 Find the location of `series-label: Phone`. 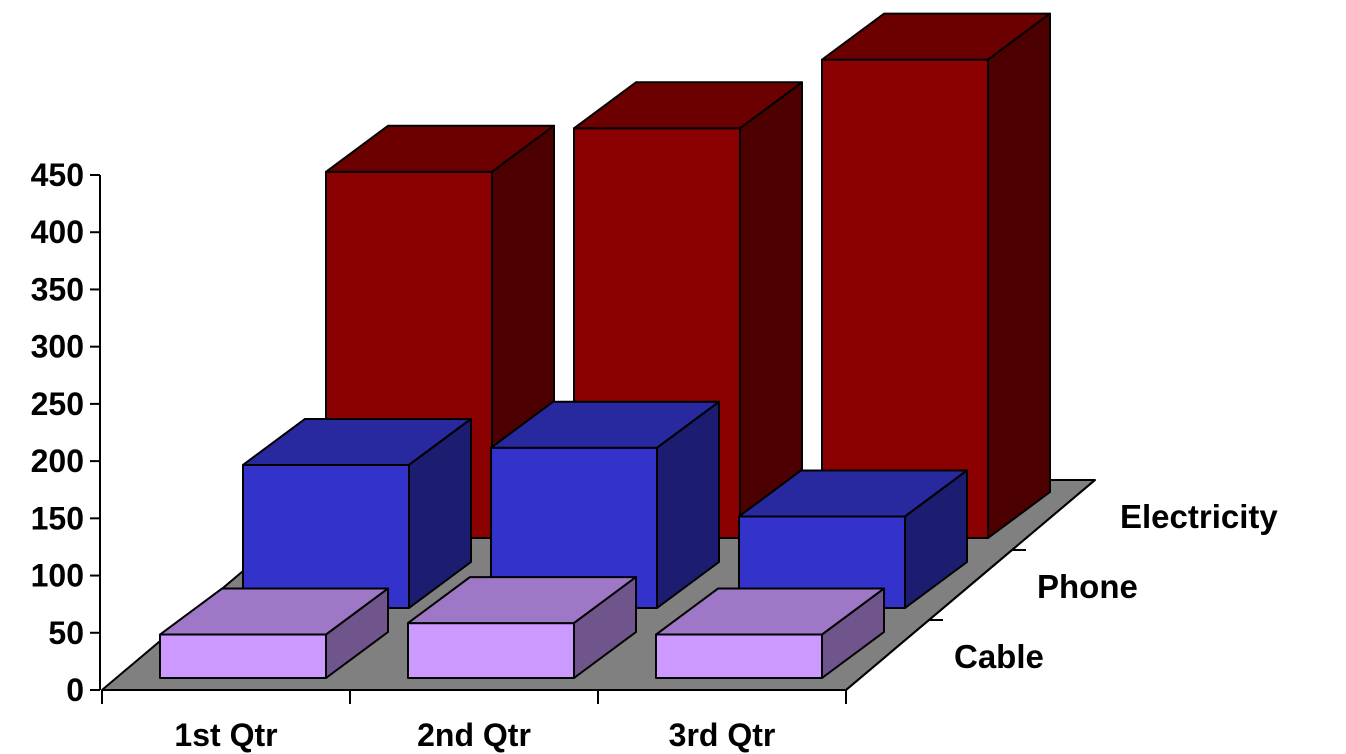

series-label: Phone is located at coordinates (1087, 586).